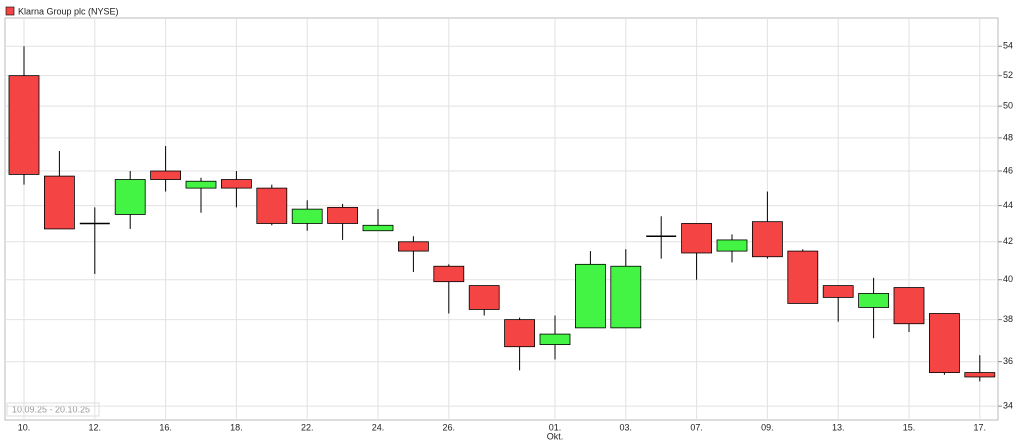 The width and height of the screenshot is (1019, 441). Describe the element at coordinates (51, 409) in the screenshot. I see `date-range: 10.09.25 - 20.10.25` at that location.